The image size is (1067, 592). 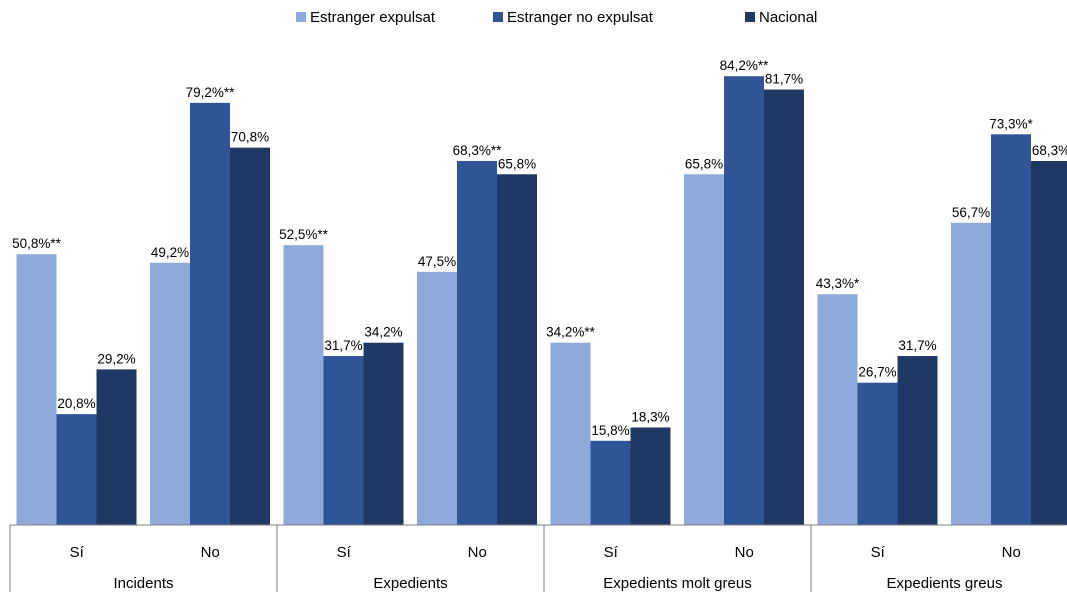 What do you see at coordinates (211, 92) in the screenshot?
I see `data-label: 79,2%**` at bounding box center [211, 92].